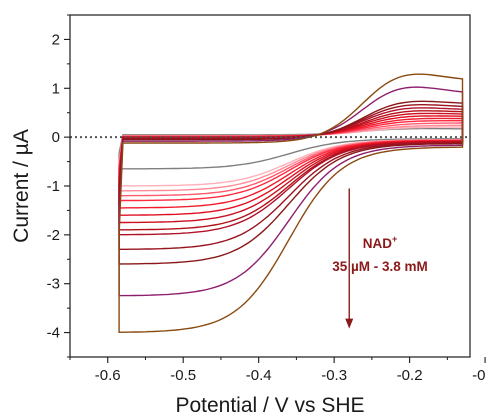  I want to click on x-tick-label: -0.3, so click(334, 375).